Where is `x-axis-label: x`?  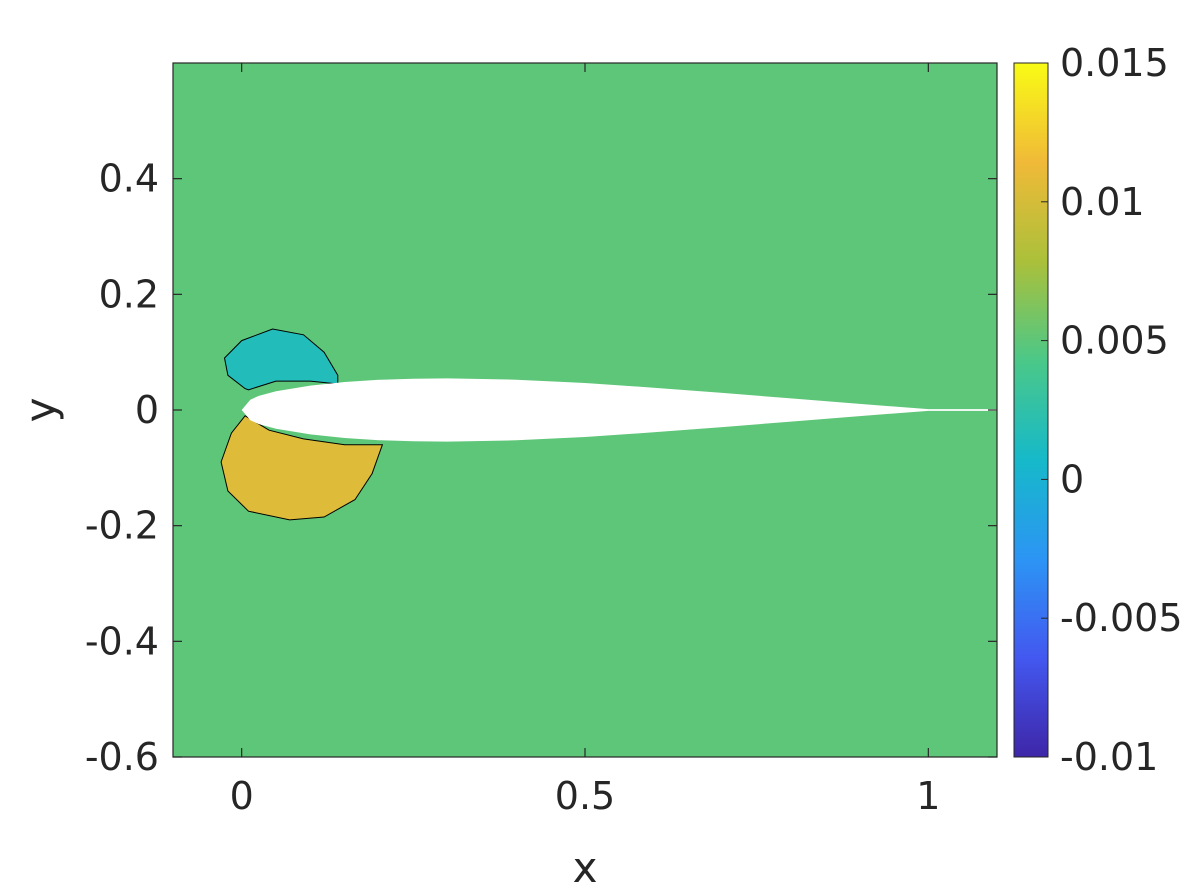
x-axis-label: x is located at coordinates (585, 867).